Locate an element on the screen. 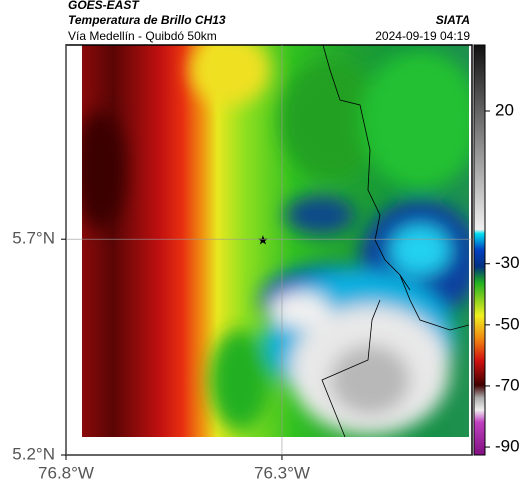 This screenshot has width=526, height=491. colorbar-tick-label: 20 is located at coordinates (504, 109).